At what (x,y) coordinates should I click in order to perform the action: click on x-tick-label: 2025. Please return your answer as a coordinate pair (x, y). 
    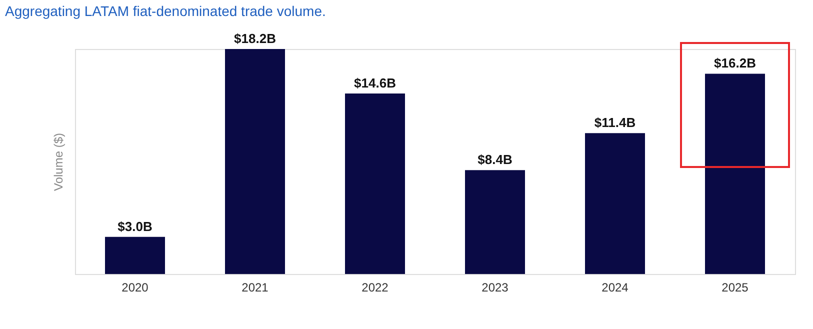
    Looking at the image, I should click on (735, 287).